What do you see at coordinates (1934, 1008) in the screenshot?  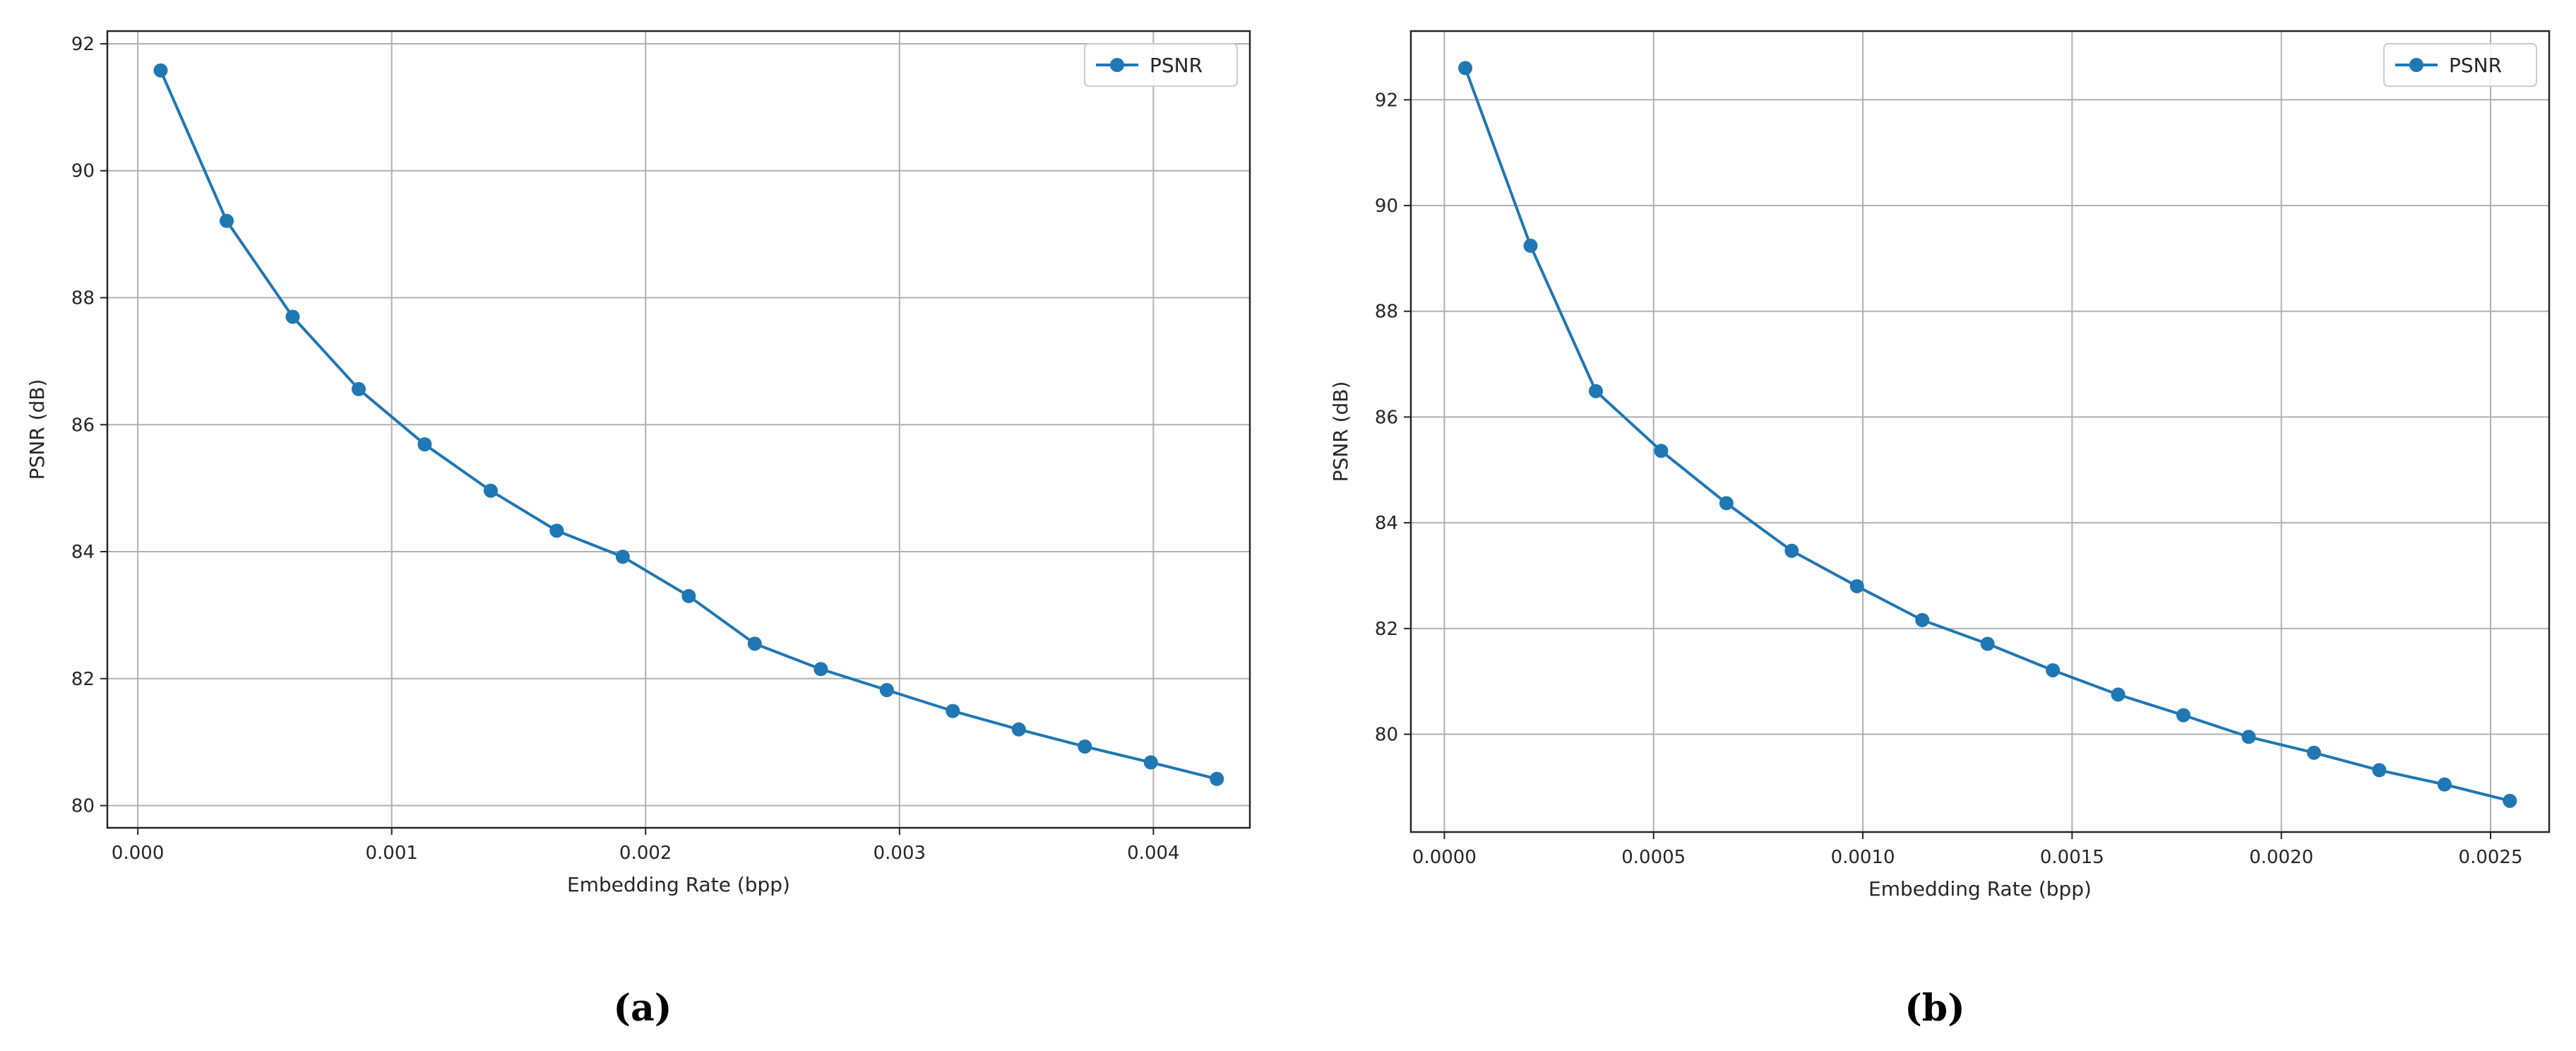 I see `subfigure-caption: (b)` at bounding box center [1934, 1008].